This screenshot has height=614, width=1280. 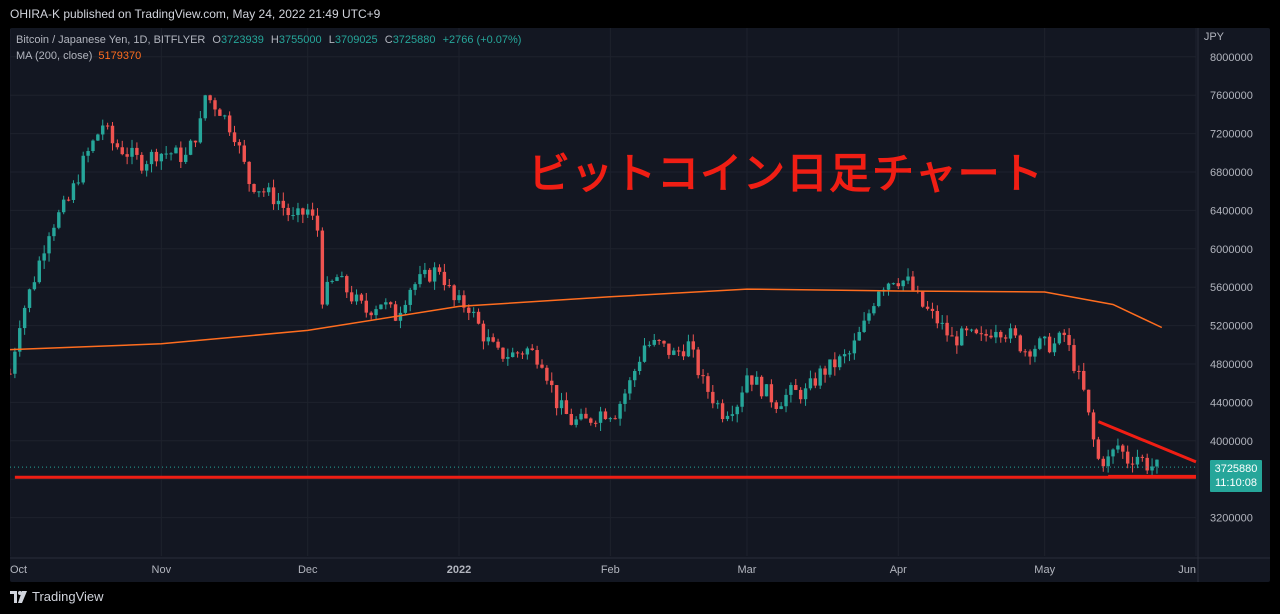 What do you see at coordinates (640, 598) in the screenshot?
I see `footer: TradingView` at bounding box center [640, 598].